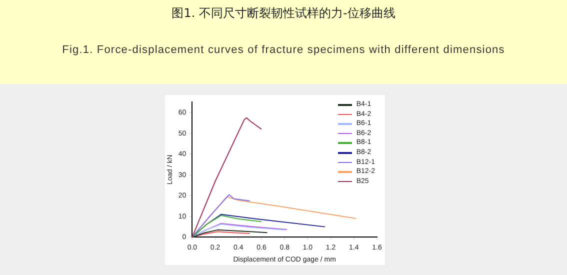 The image size is (567, 275). I want to click on chart-title: 图1. 不同尺寸断裂韧性试样的力-位移曲线, so click(283, 13).